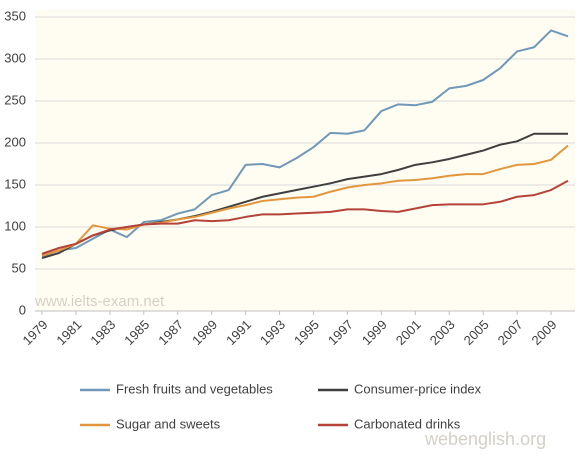 The height and width of the screenshot is (460, 580). Describe the element at coordinates (340, 332) in the screenshot. I see `x-tick-label: 1997` at that location.